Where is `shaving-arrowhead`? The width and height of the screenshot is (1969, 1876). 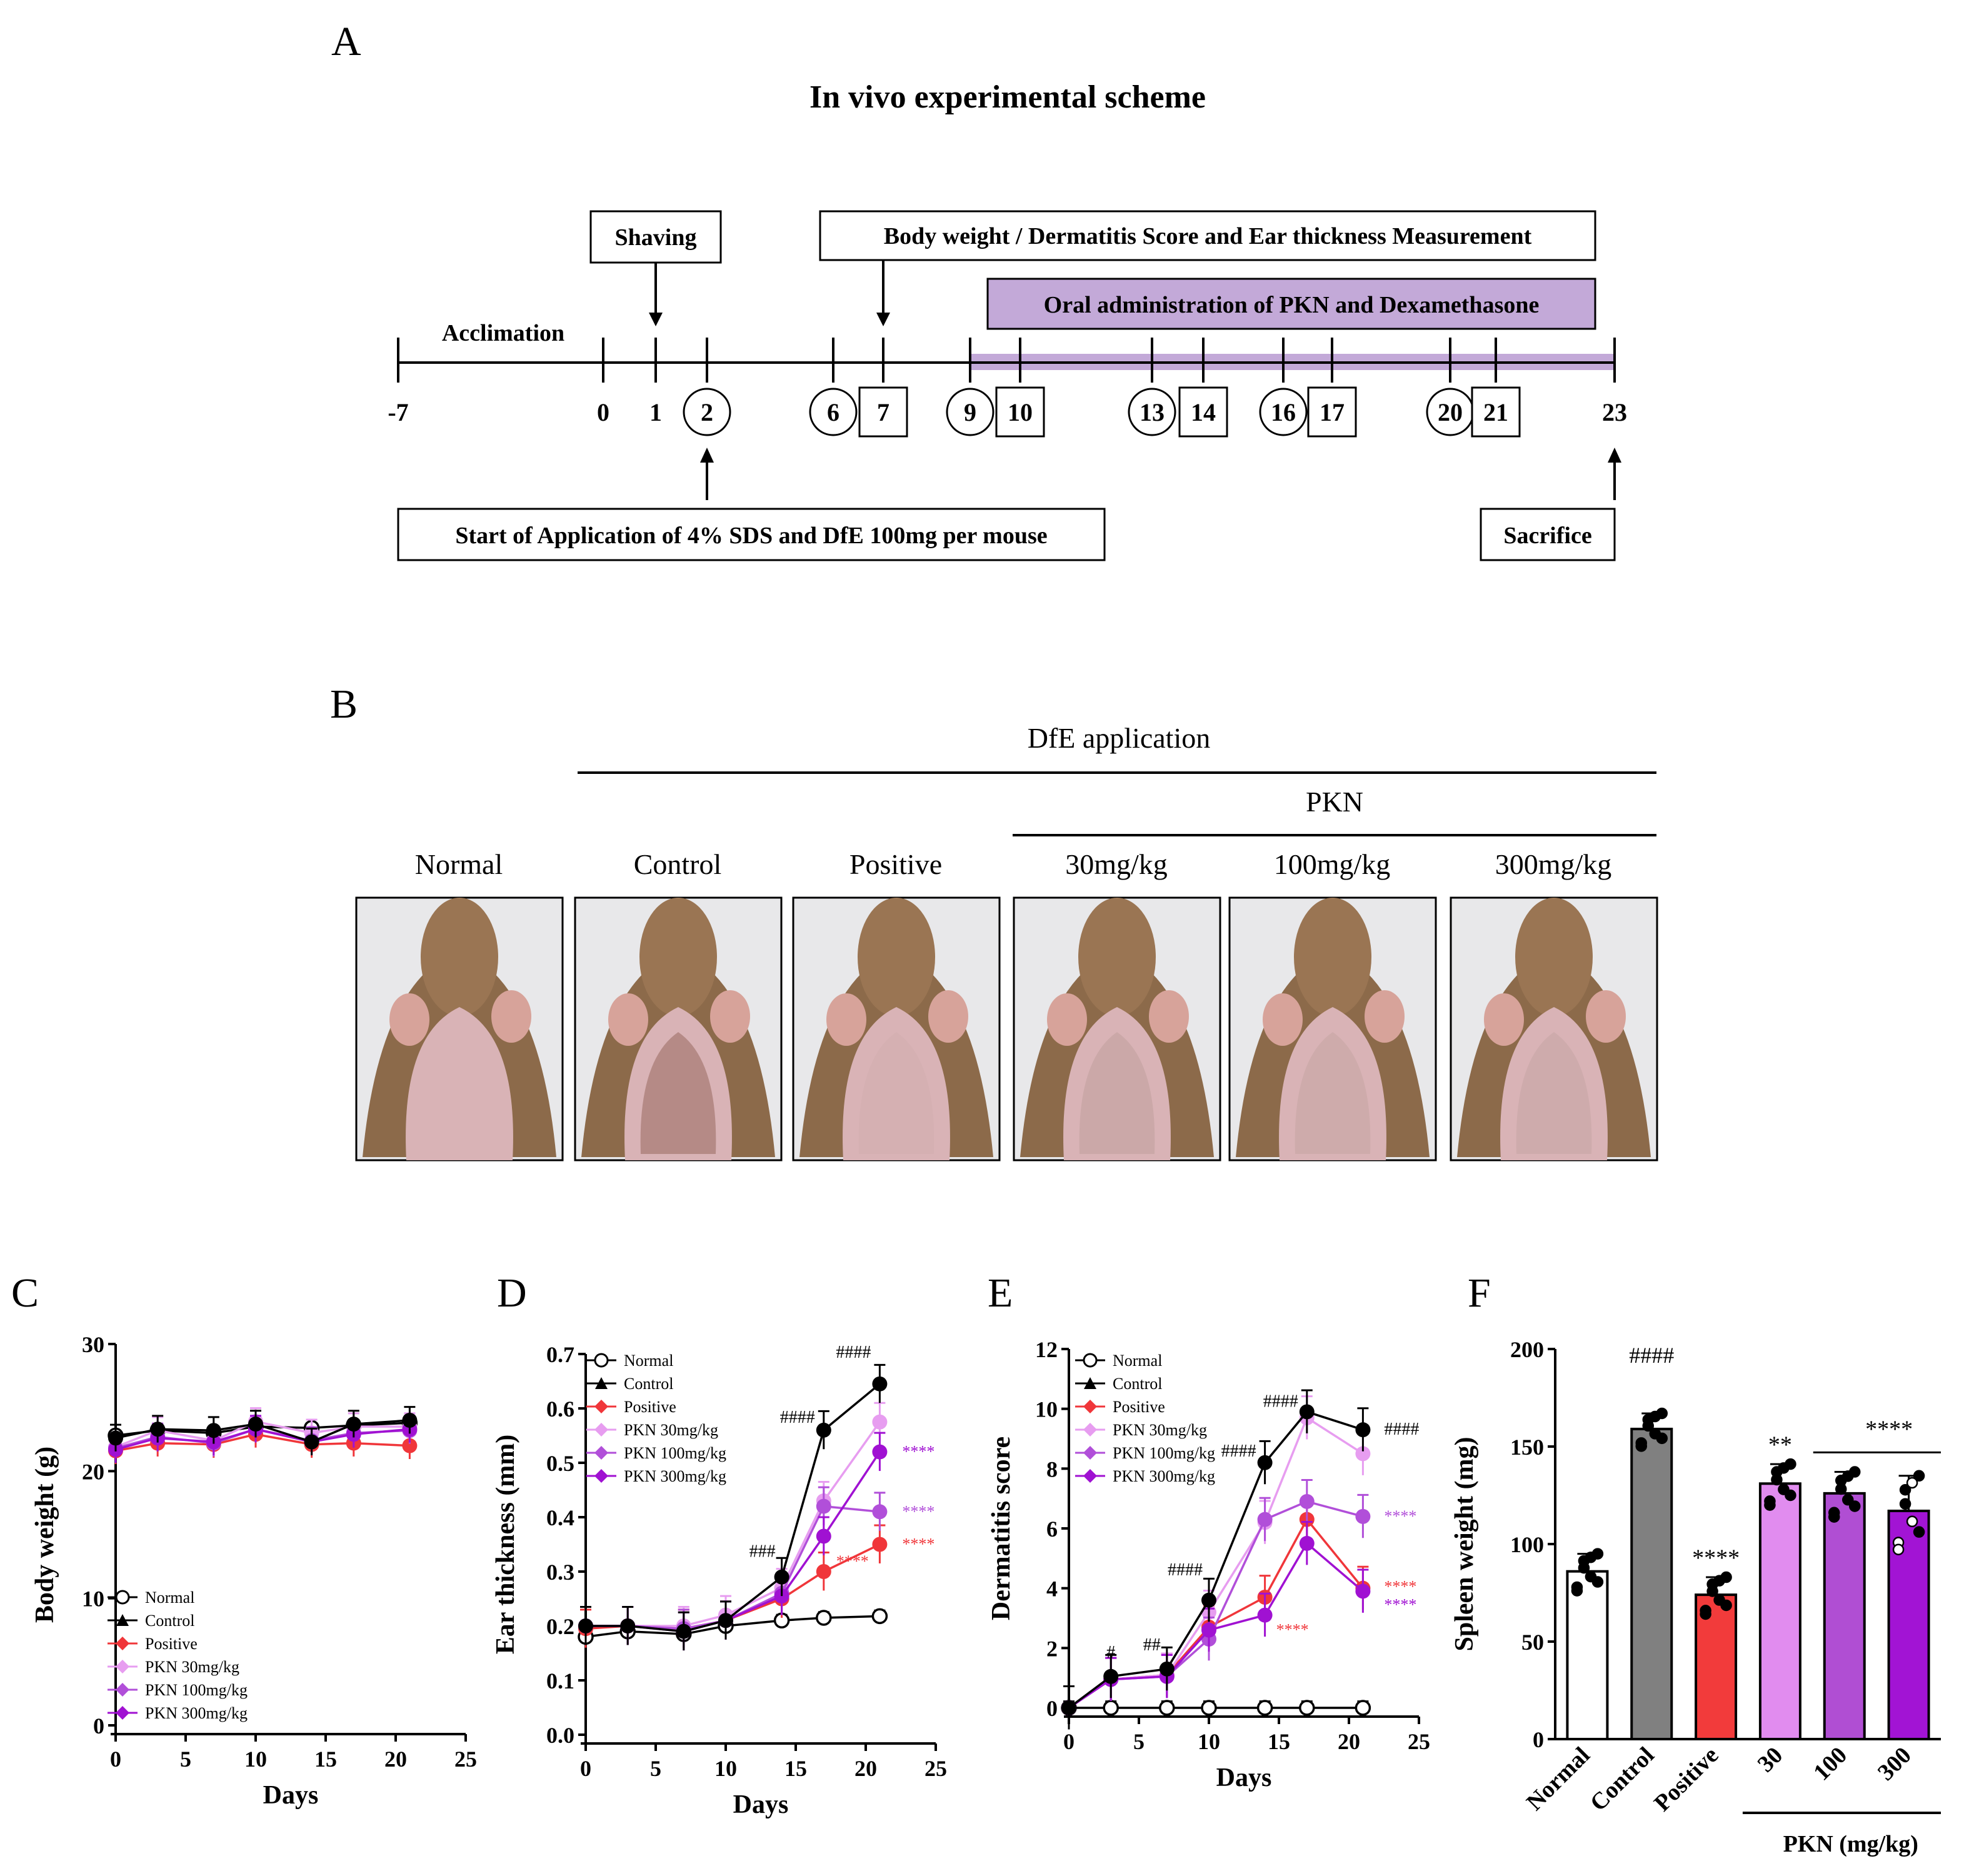 shaving-arrowhead is located at coordinates (656, 319).